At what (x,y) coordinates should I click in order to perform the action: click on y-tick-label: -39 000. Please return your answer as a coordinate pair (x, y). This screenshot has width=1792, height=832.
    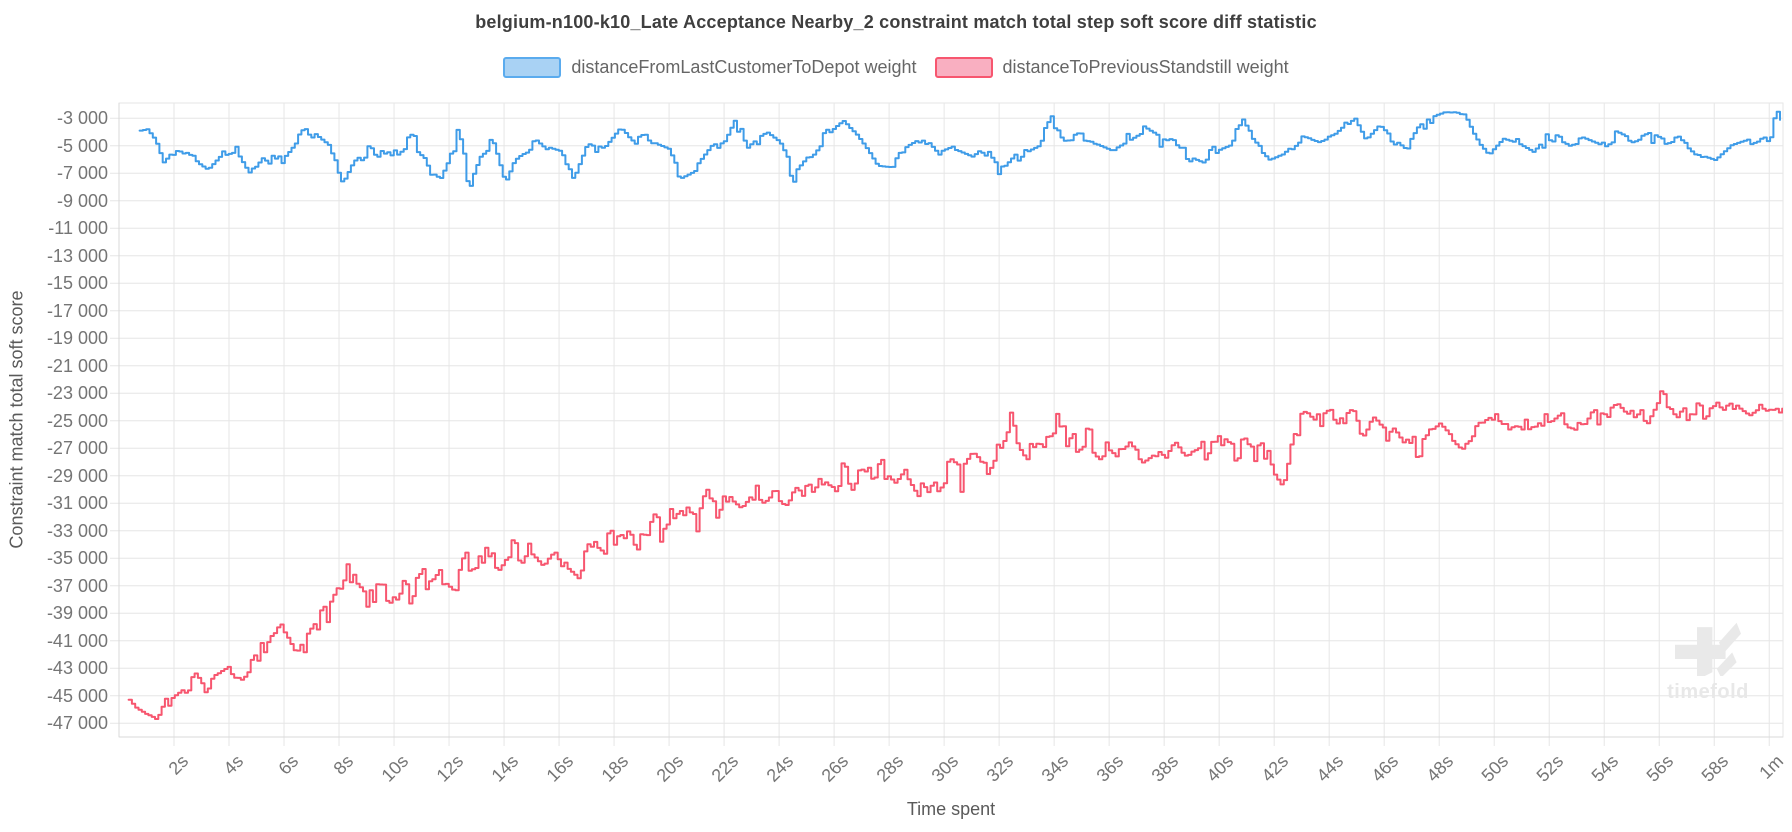
    Looking at the image, I should click on (77, 613).